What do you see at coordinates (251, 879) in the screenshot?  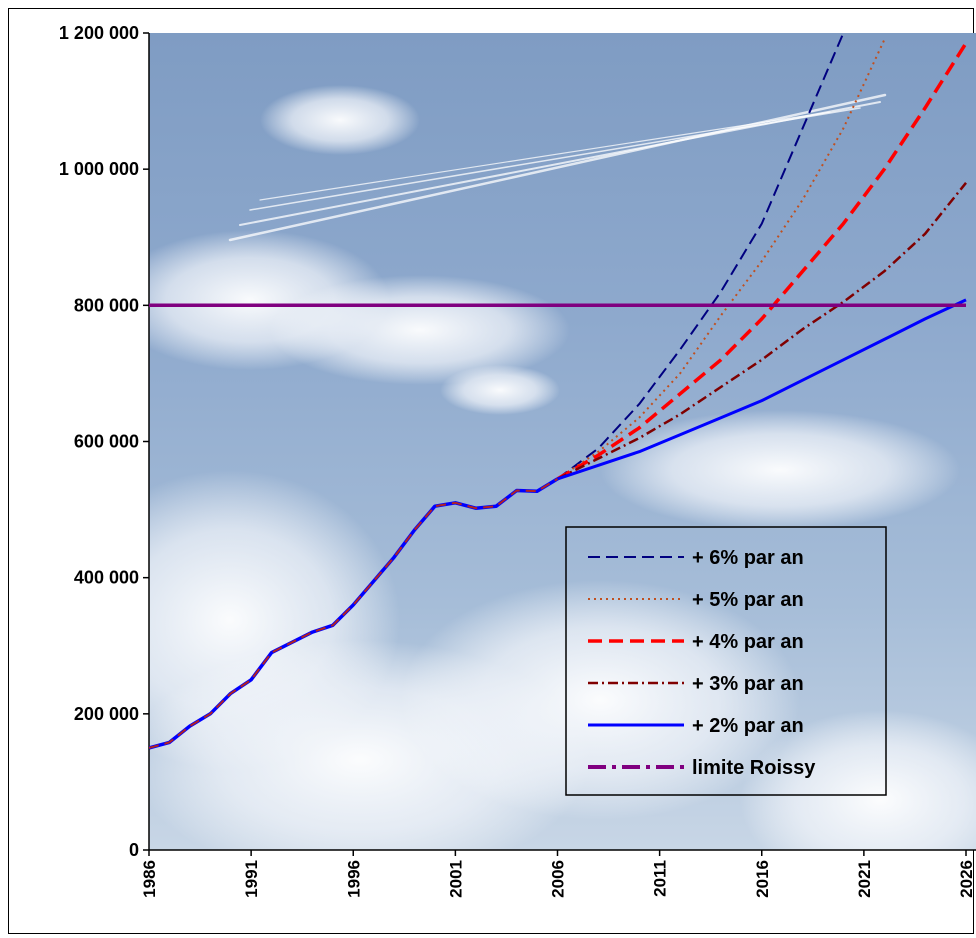 I see `x-tick-label: 1991` at bounding box center [251, 879].